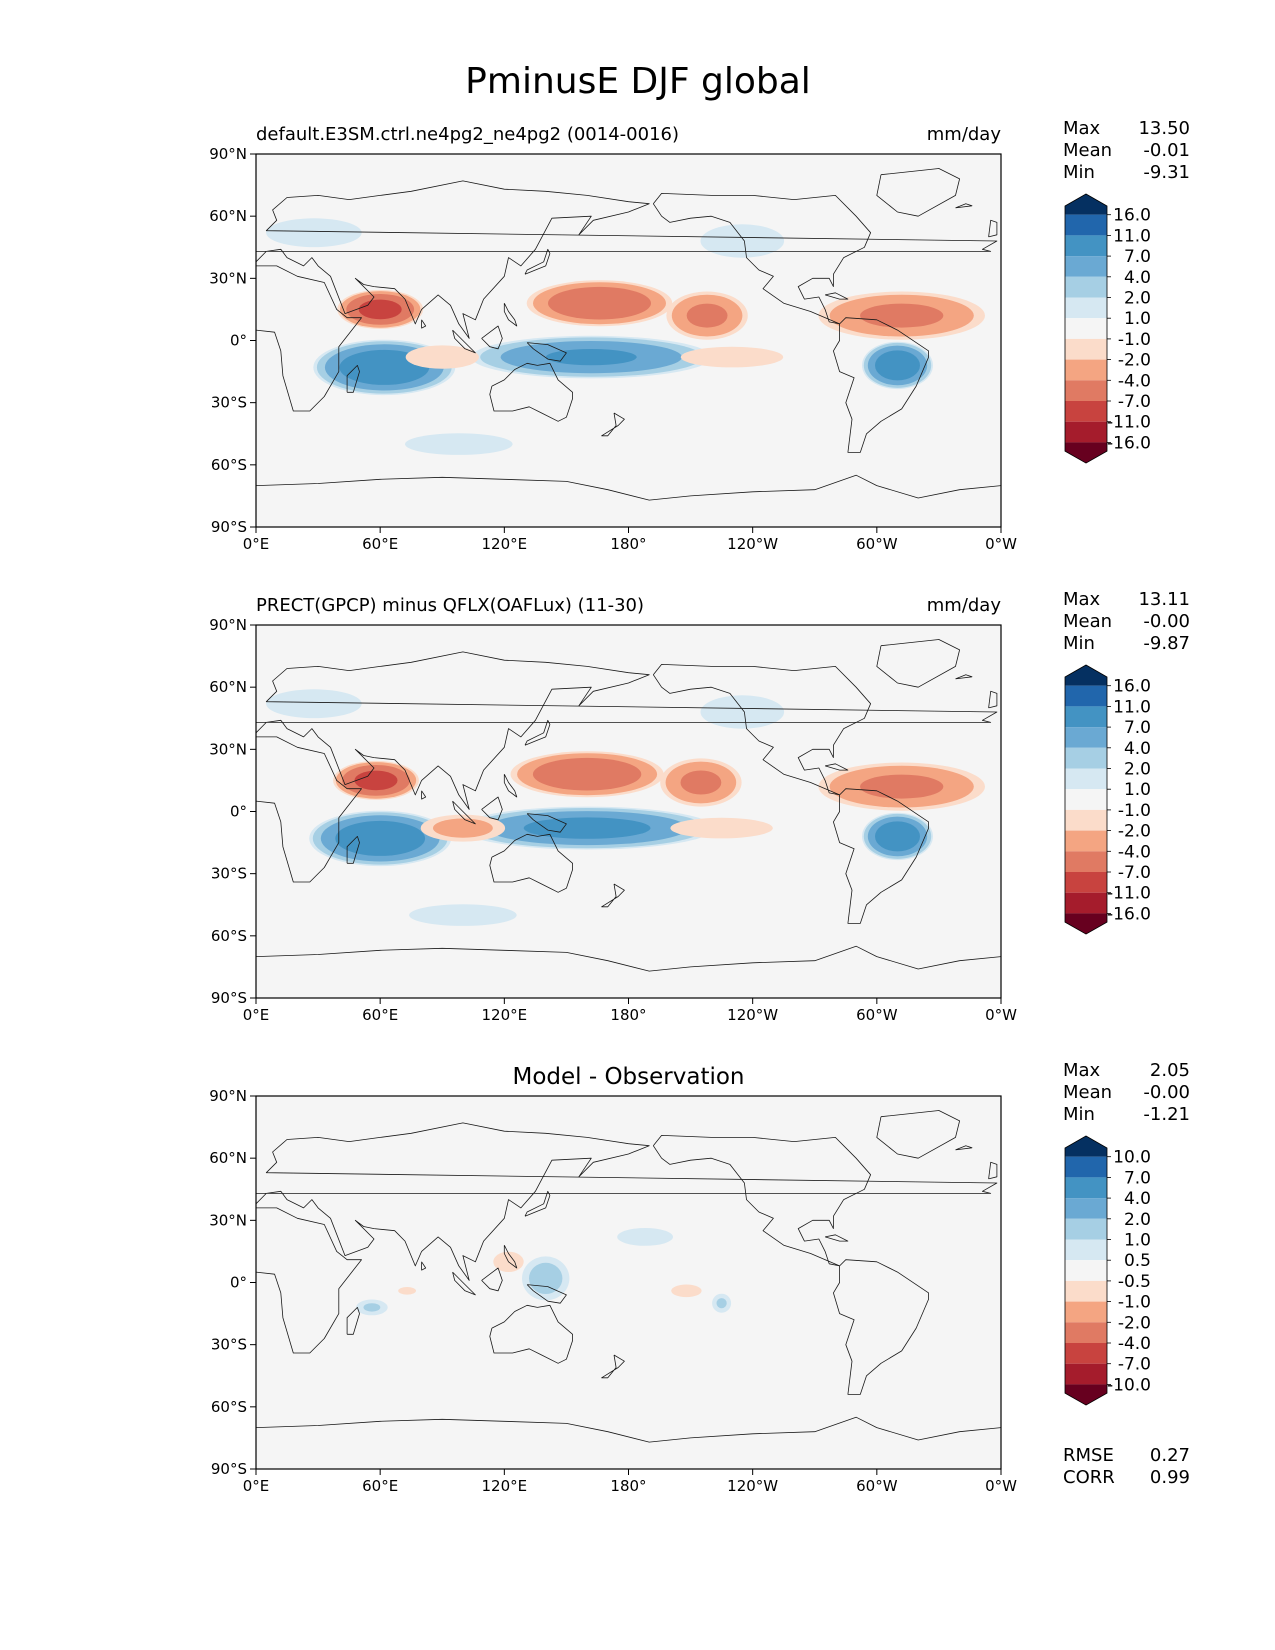 The width and height of the screenshot is (1275, 1650). Describe the element at coordinates (1129, 443) in the screenshot. I see `colorbar-label: -16.0` at that location.